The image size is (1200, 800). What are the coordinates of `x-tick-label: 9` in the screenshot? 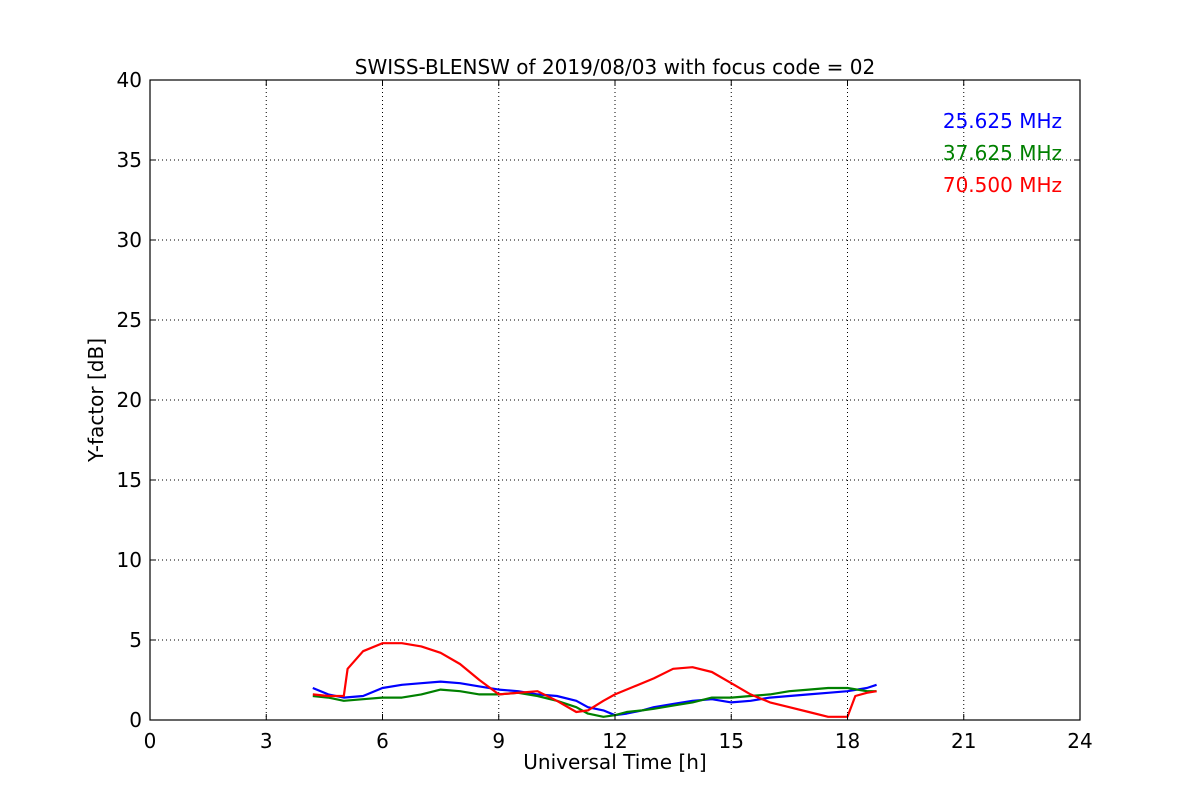 It's located at (498, 741).